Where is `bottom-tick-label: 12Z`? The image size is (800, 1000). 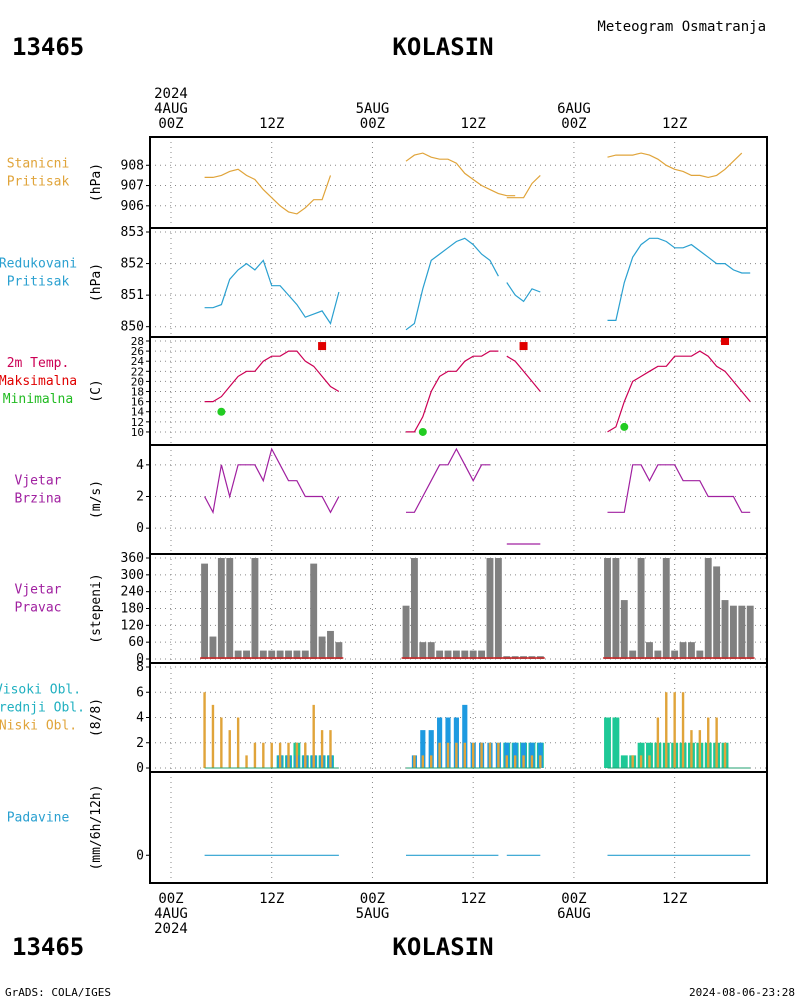
bottom-tick-label: 12Z is located at coordinates (271, 899).